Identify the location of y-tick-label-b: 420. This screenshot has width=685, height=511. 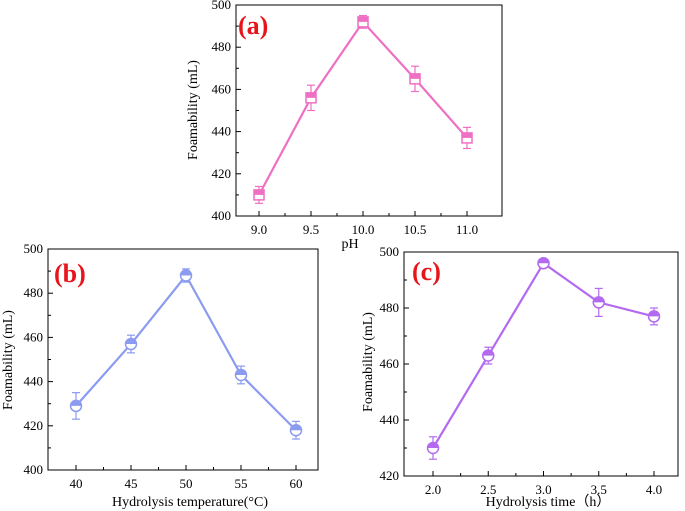
(34, 425).